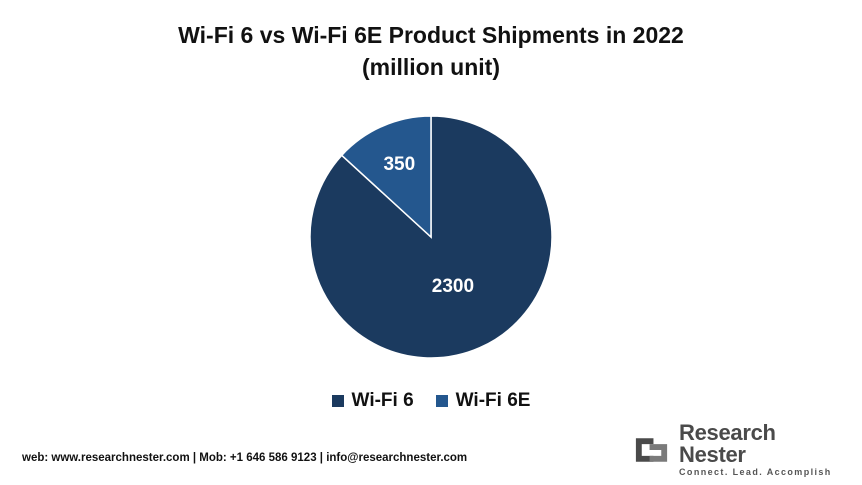 This screenshot has width=862, height=485. What do you see at coordinates (399, 164) in the screenshot?
I see `data-label-wifi6e: 350` at bounding box center [399, 164].